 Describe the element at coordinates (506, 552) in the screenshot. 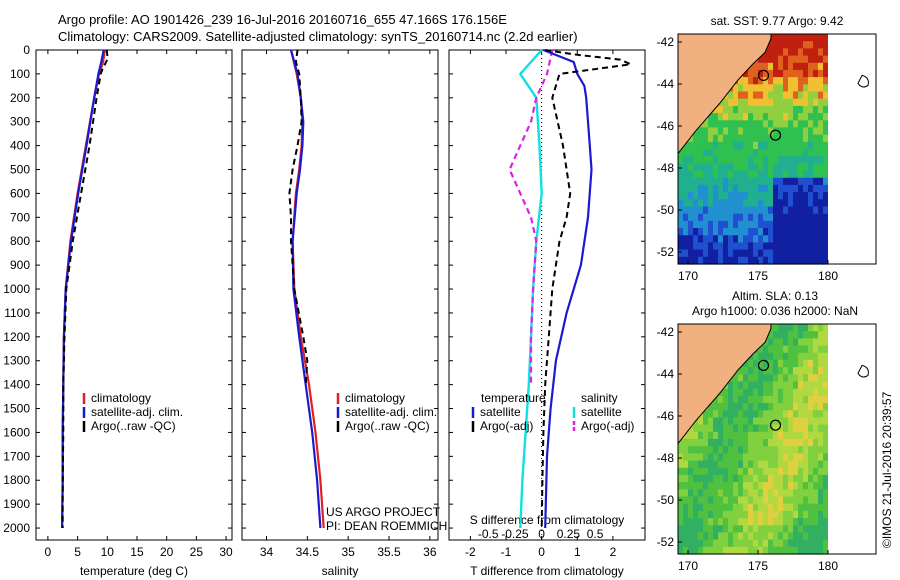

I see `tdiff-axis-tick-label: -1` at that location.